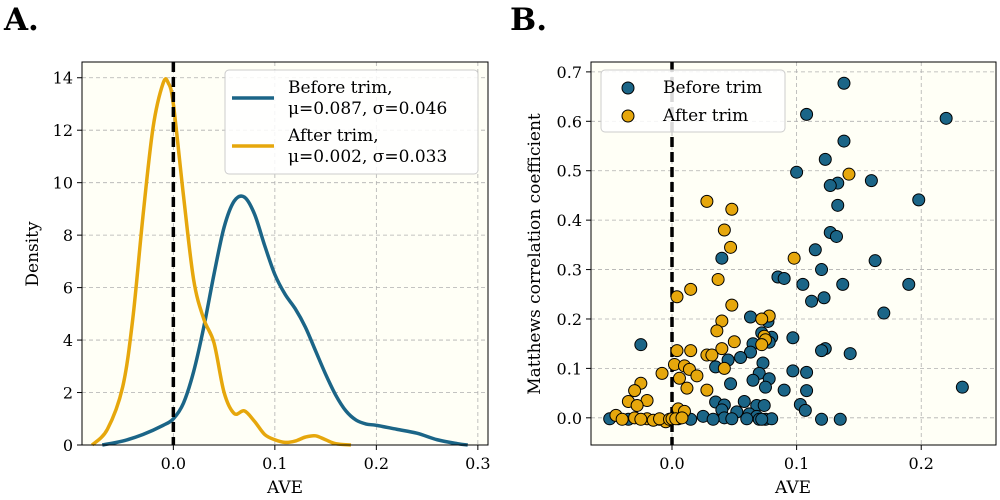 The image size is (1000, 500). What do you see at coordinates (63, 130) in the screenshot?
I see `y-tick-label: 12` at bounding box center [63, 130].